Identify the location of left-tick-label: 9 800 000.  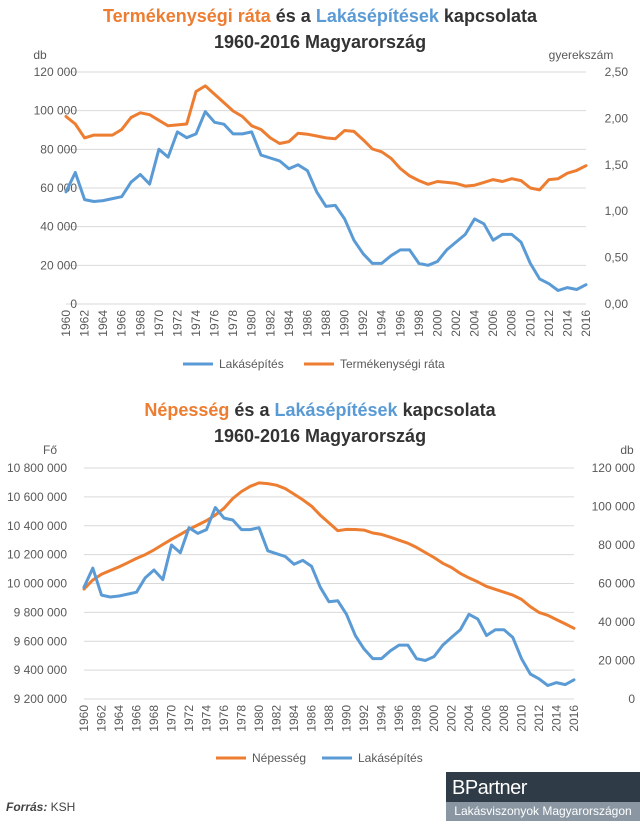
(41, 612).